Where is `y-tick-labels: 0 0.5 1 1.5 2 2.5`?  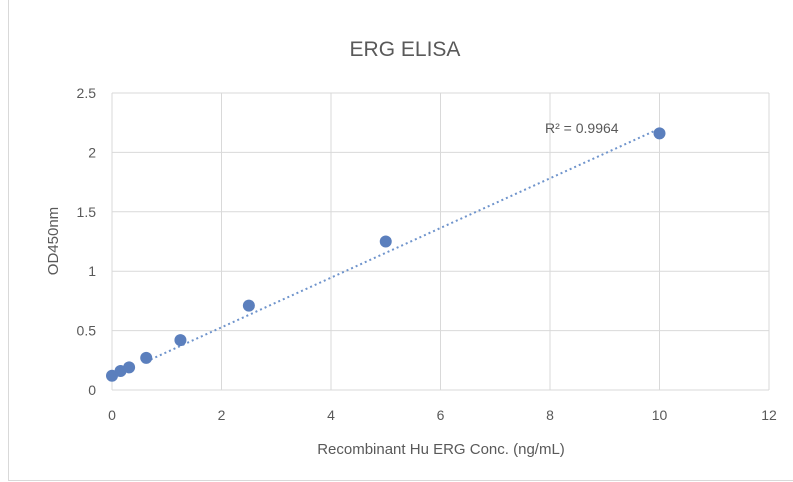
y-tick-labels: 0 0.5 1 1.5 2 2.5 is located at coordinates (87, 241).